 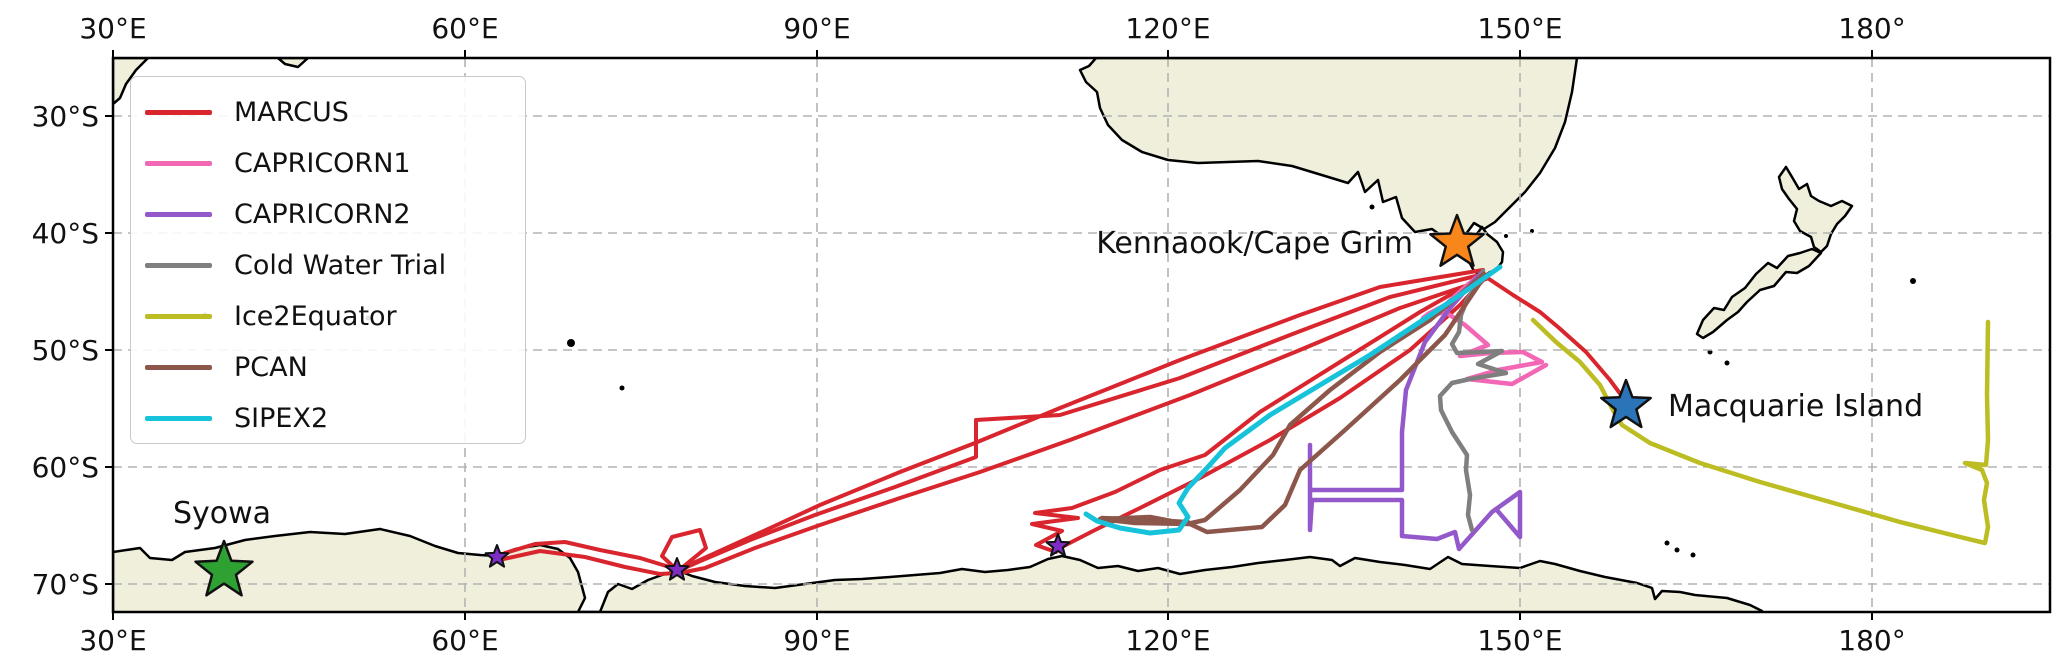 I want to click on coastline-australia, so click(x=1328, y=149).